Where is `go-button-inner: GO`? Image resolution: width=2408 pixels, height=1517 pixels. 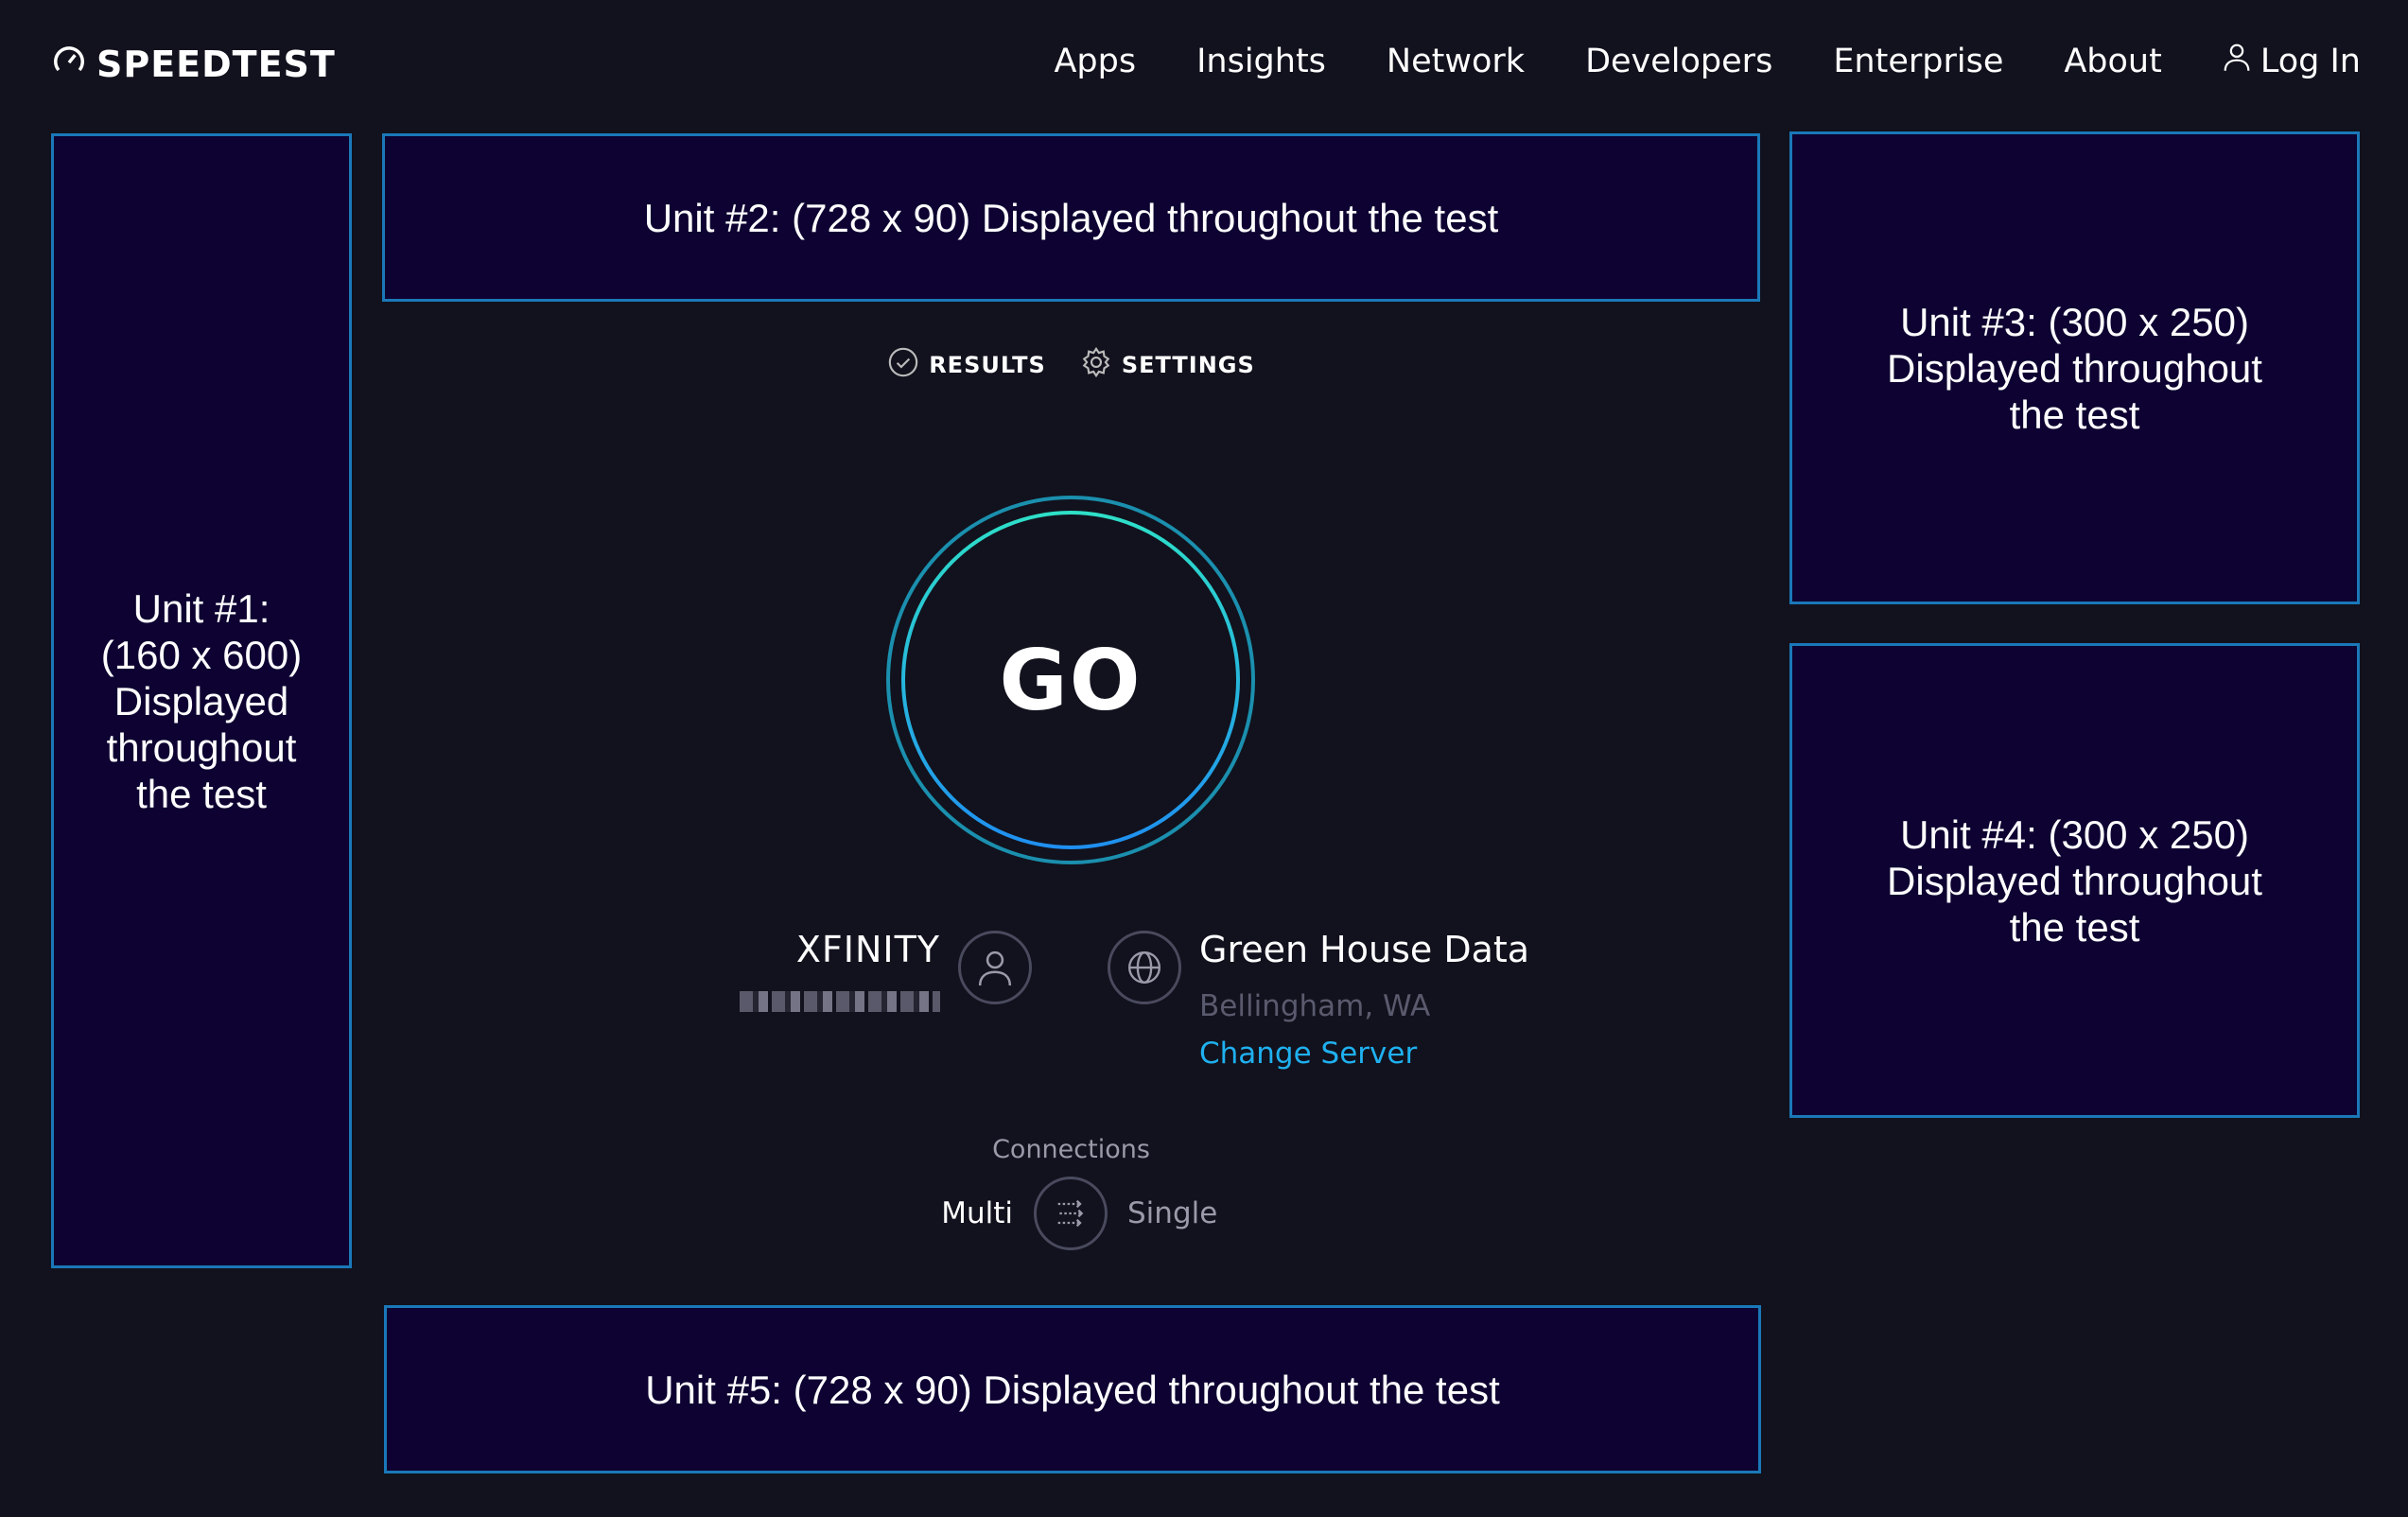
go-button-inner: GO is located at coordinates (1070, 680).